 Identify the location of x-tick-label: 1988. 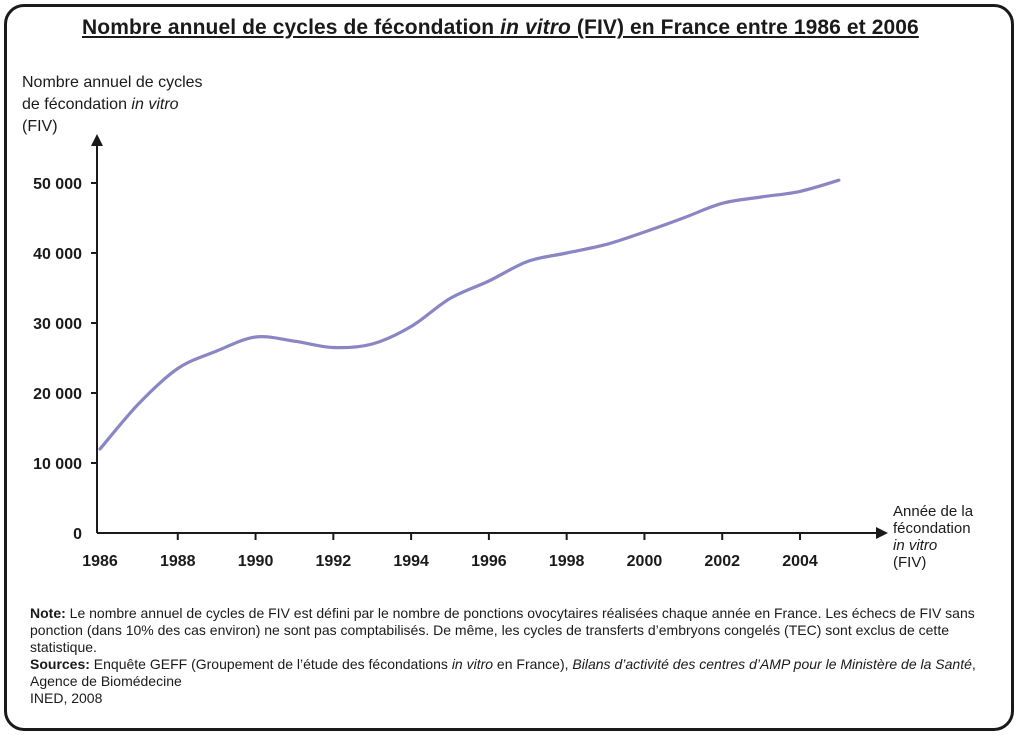
(178, 561).